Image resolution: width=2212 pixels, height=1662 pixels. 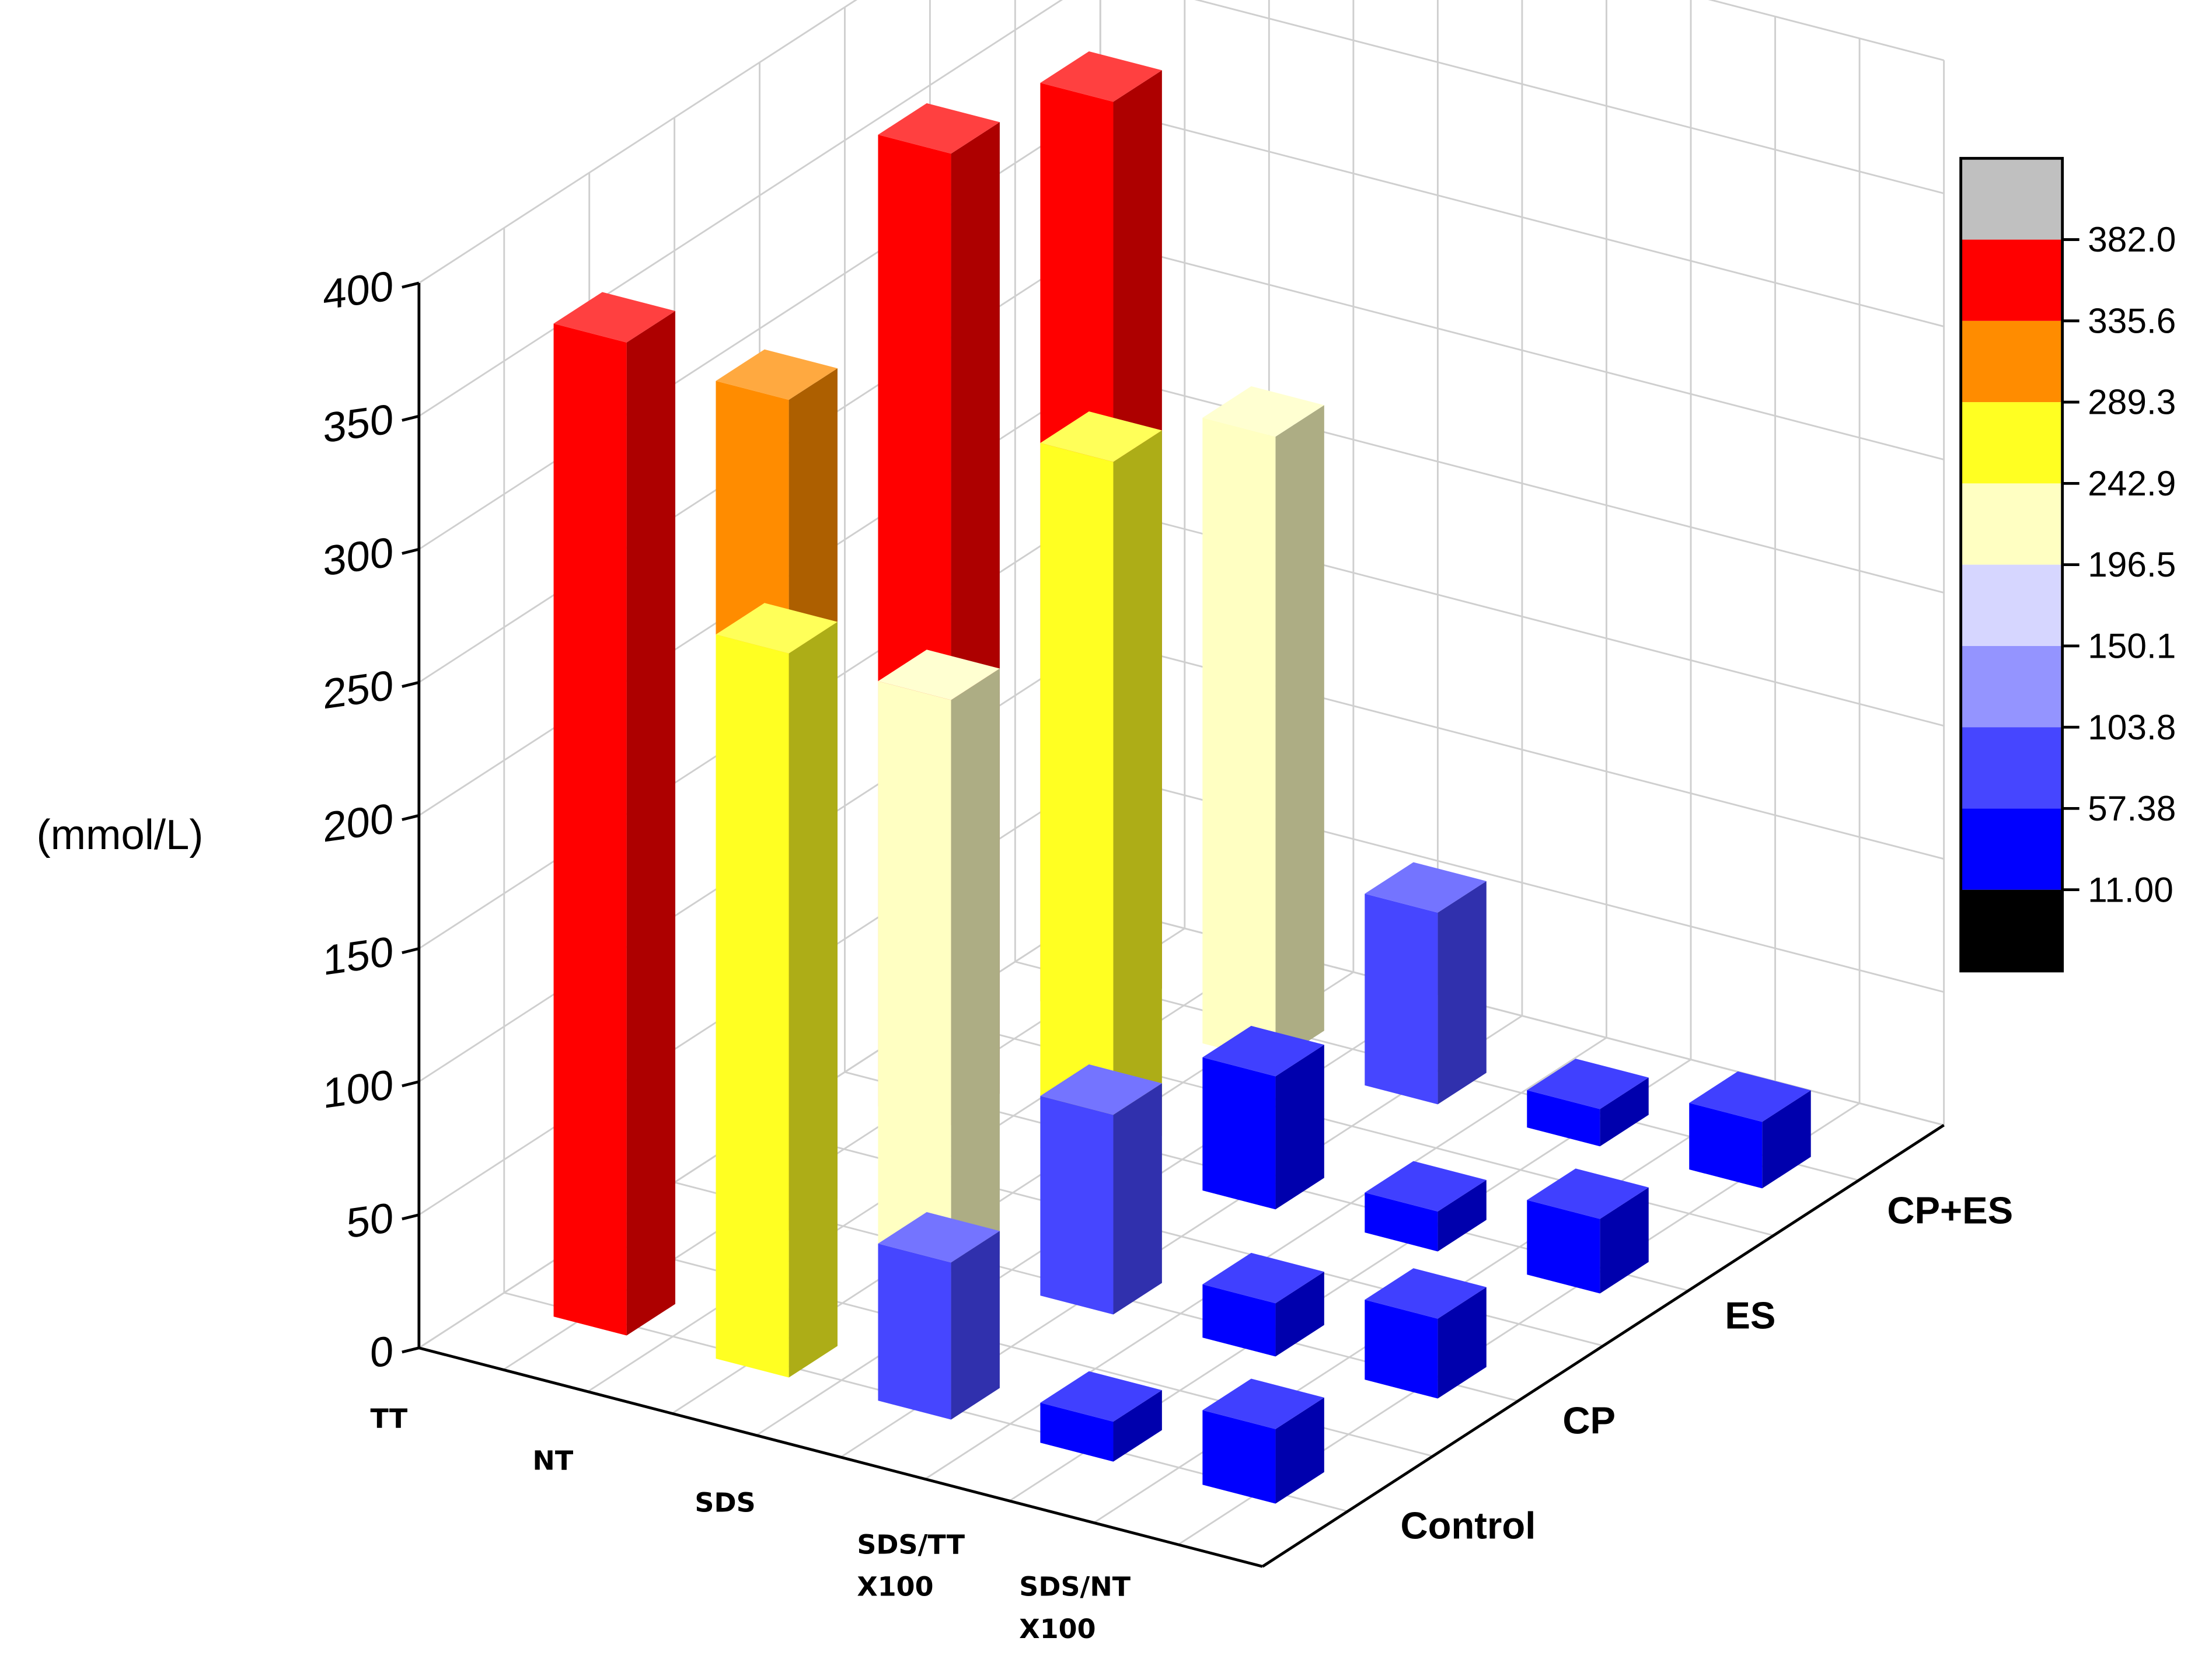 I want to click on x-tick-label: TT, so click(x=389, y=1420).